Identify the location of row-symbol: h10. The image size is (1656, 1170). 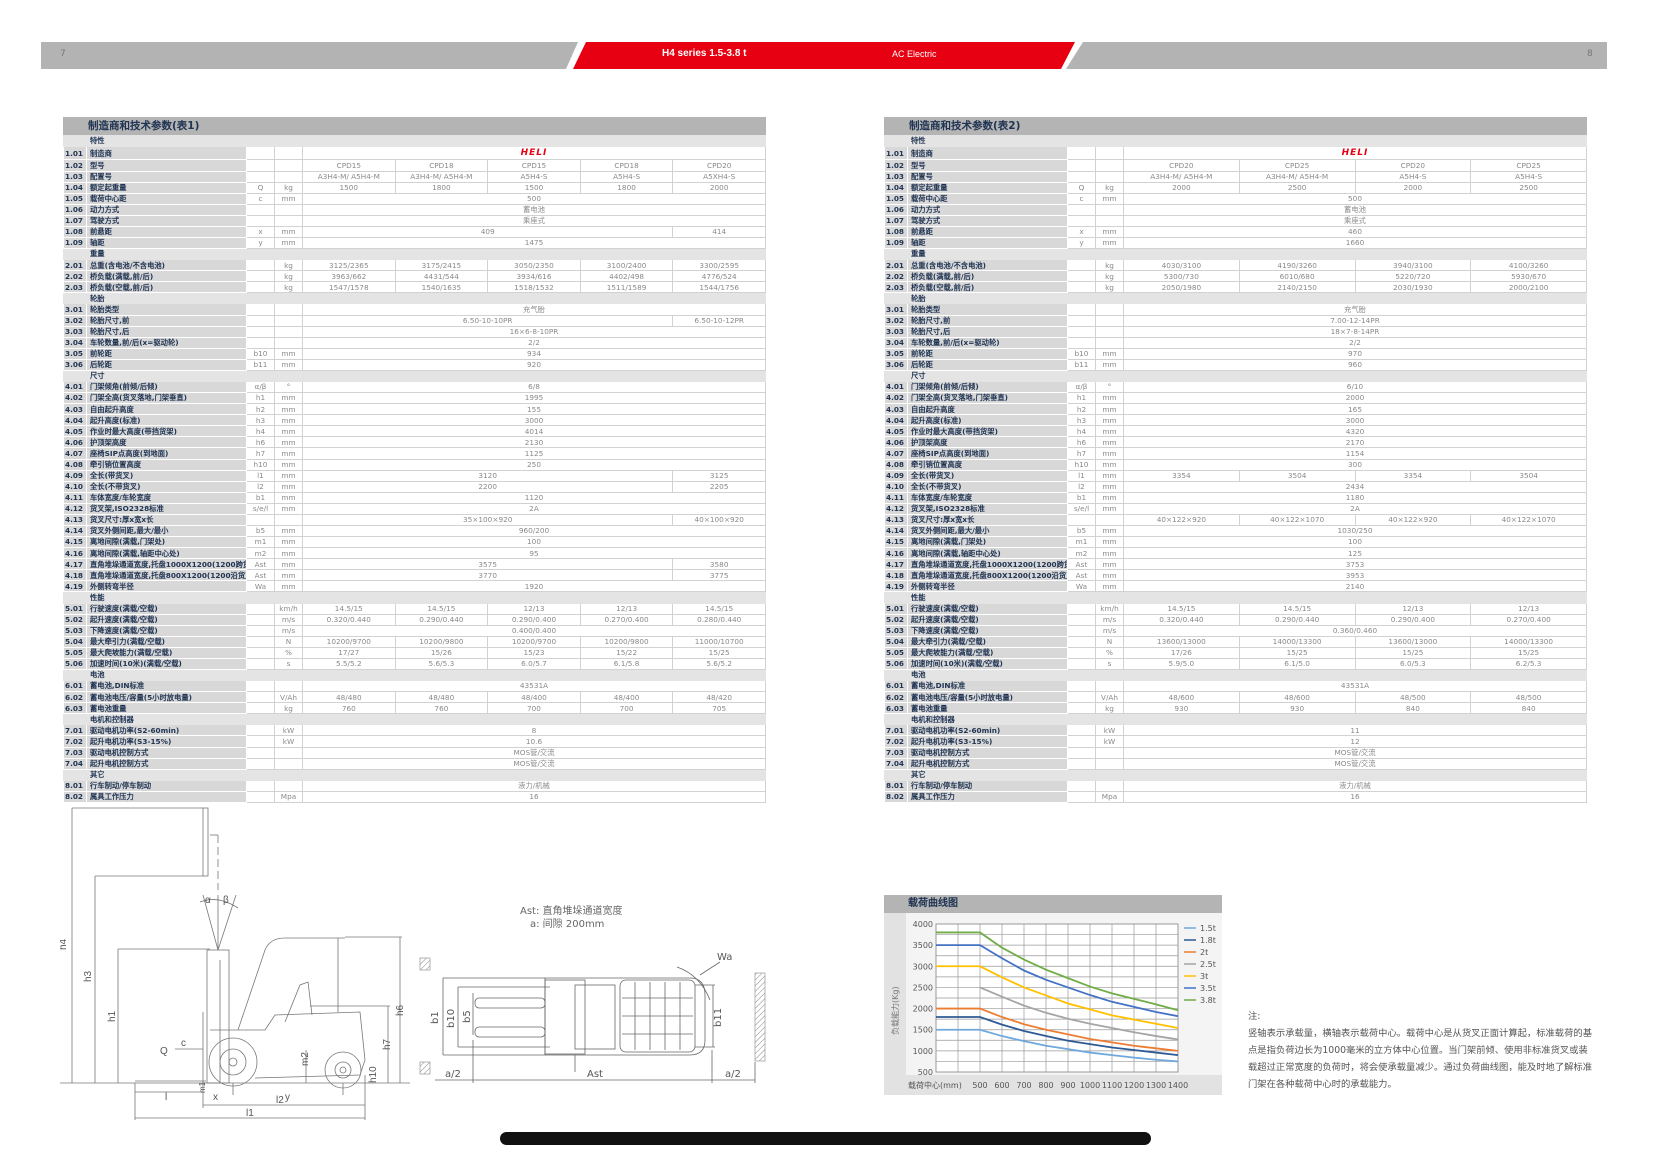
(260, 464).